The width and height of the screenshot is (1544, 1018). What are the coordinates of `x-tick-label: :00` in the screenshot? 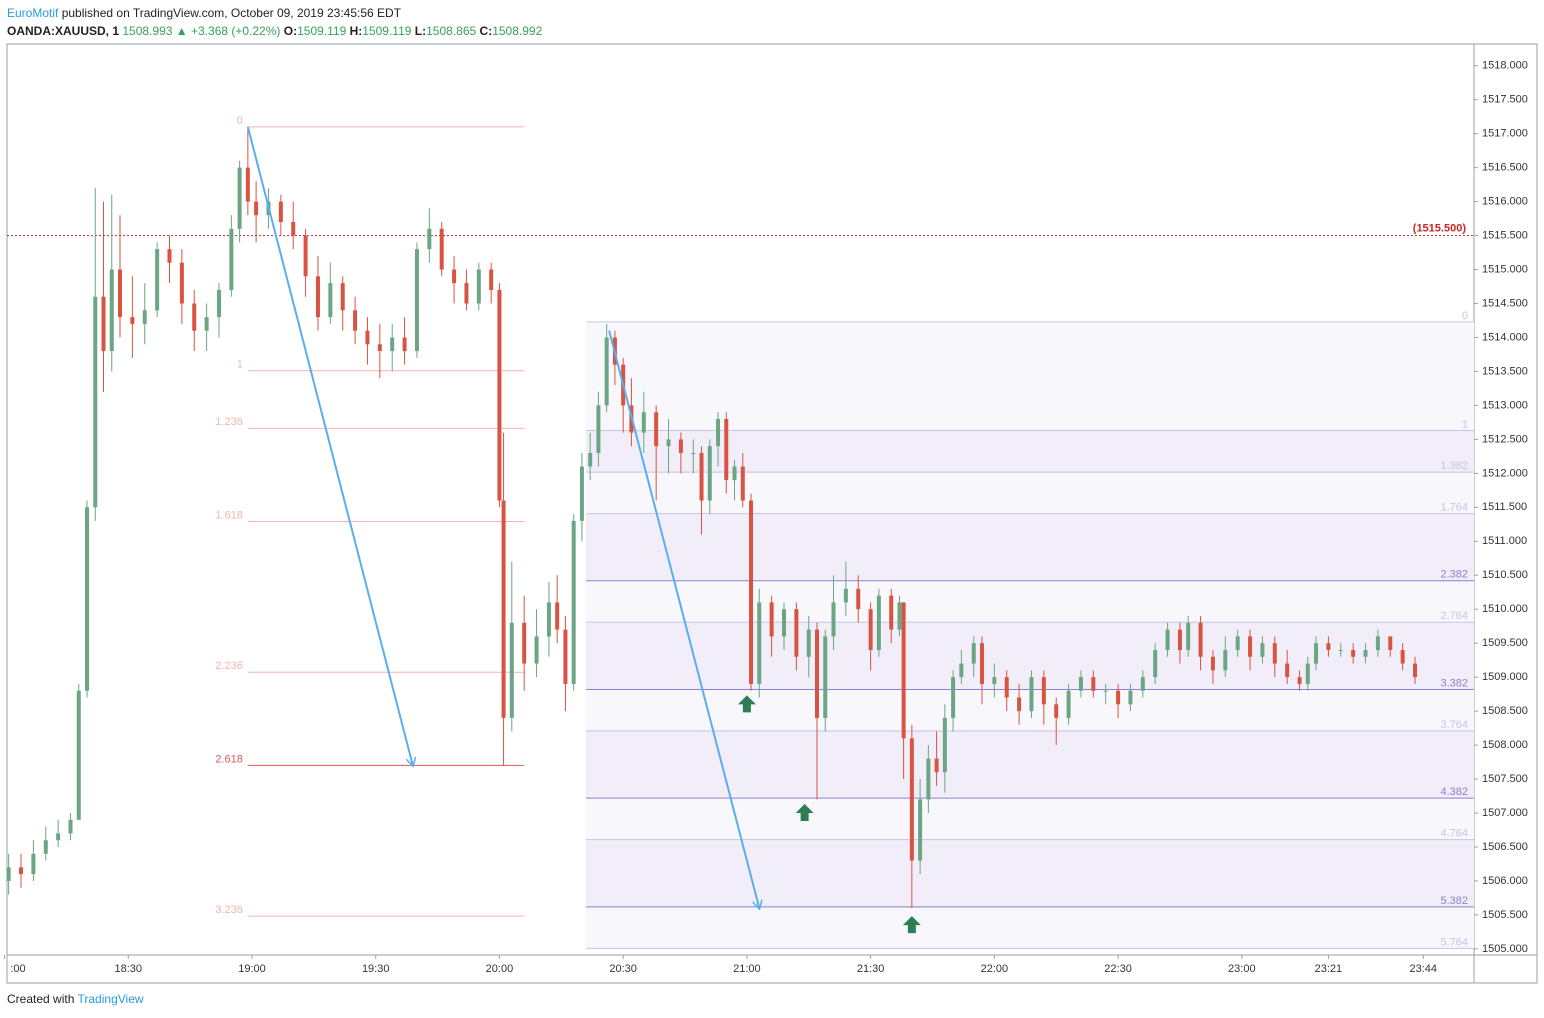 It's located at (17, 969).